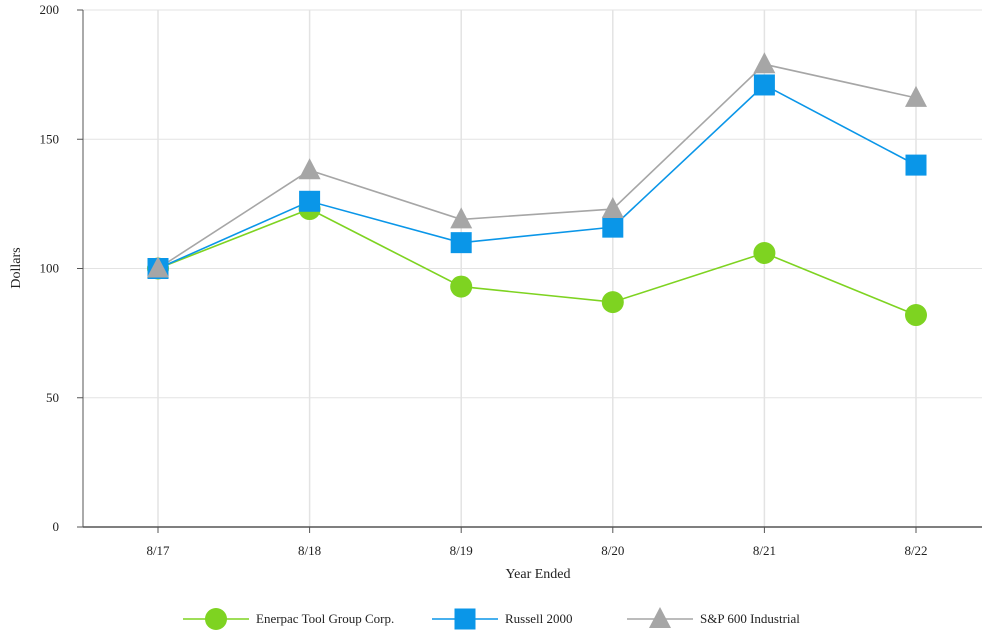 This screenshot has height=635, width=984. What do you see at coordinates (16, 267) in the screenshot?
I see `y-axis-label: Dollars` at bounding box center [16, 267].